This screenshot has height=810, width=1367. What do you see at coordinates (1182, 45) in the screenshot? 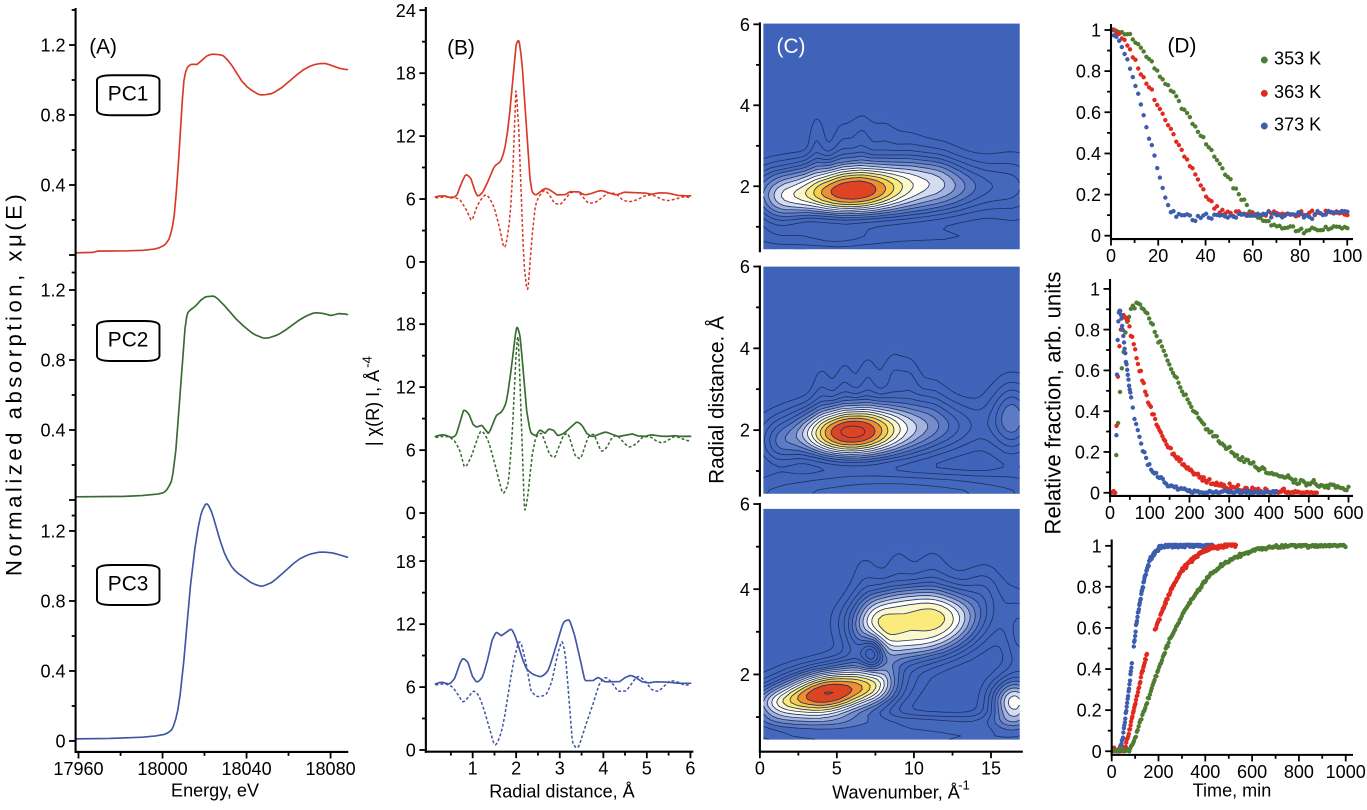
I see `svg-text: (D)` at bounding box center [1182, 45].